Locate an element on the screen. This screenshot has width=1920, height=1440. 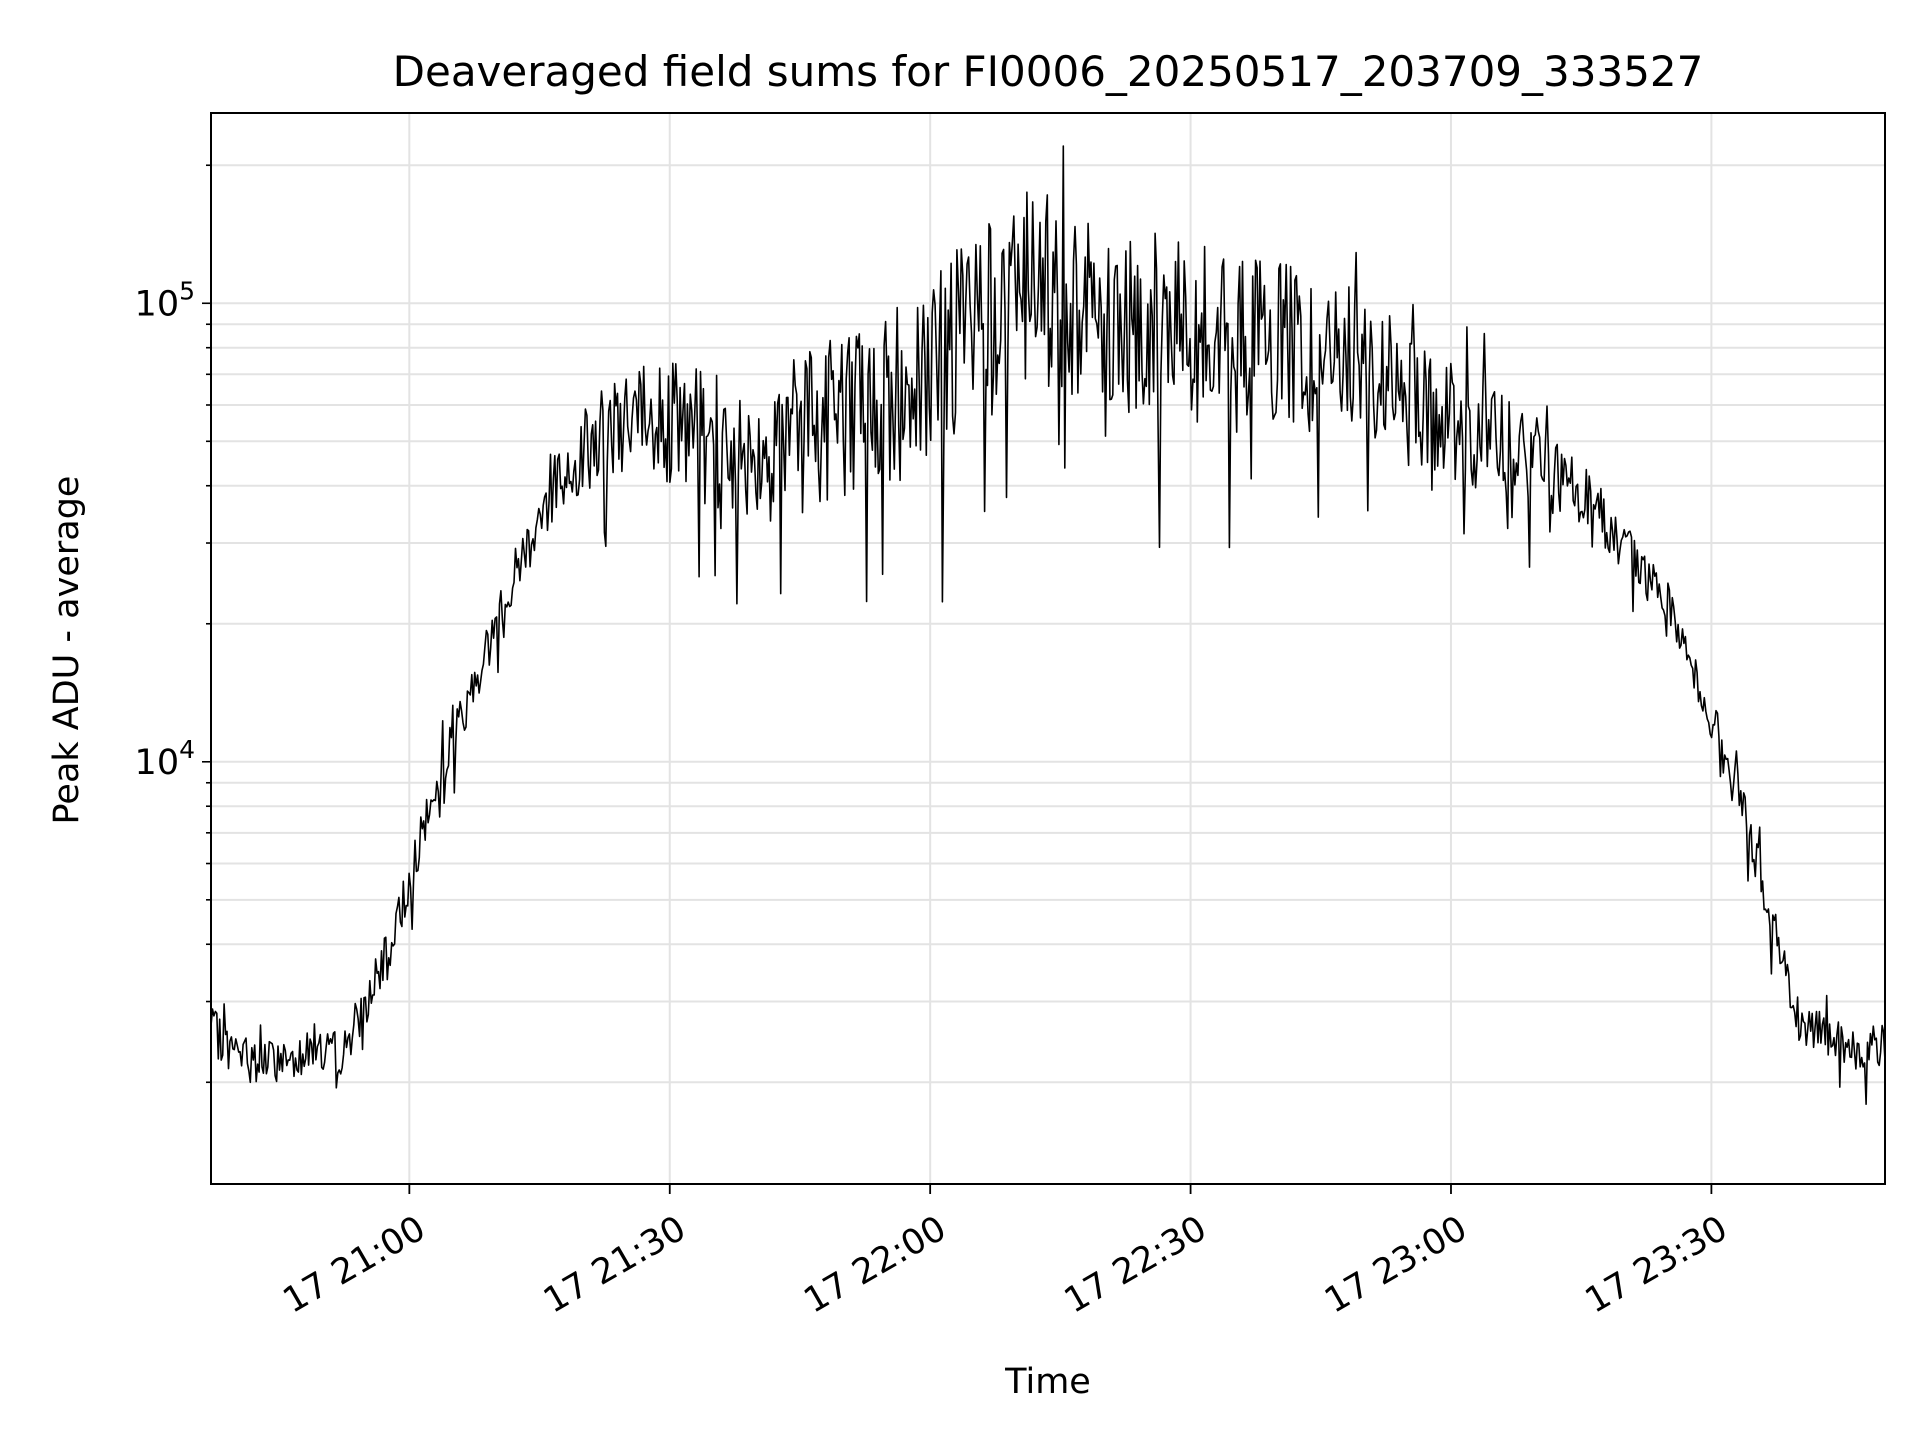
x-tick-label: 17 21:30 is located at coordinates (615, 1265).